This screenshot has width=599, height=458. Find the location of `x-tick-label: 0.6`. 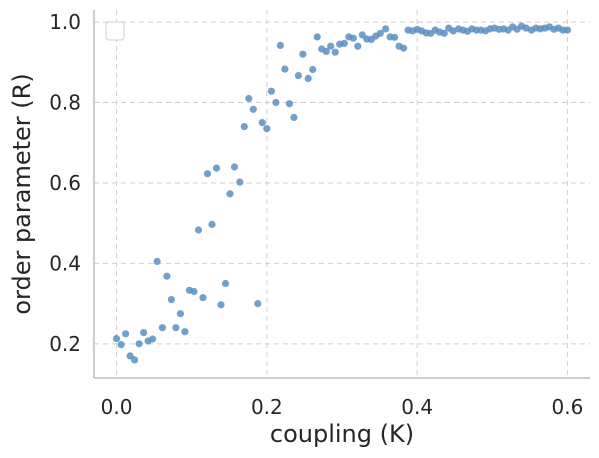

x-tick-label: 0.6 is located at coordinates (568, 407).